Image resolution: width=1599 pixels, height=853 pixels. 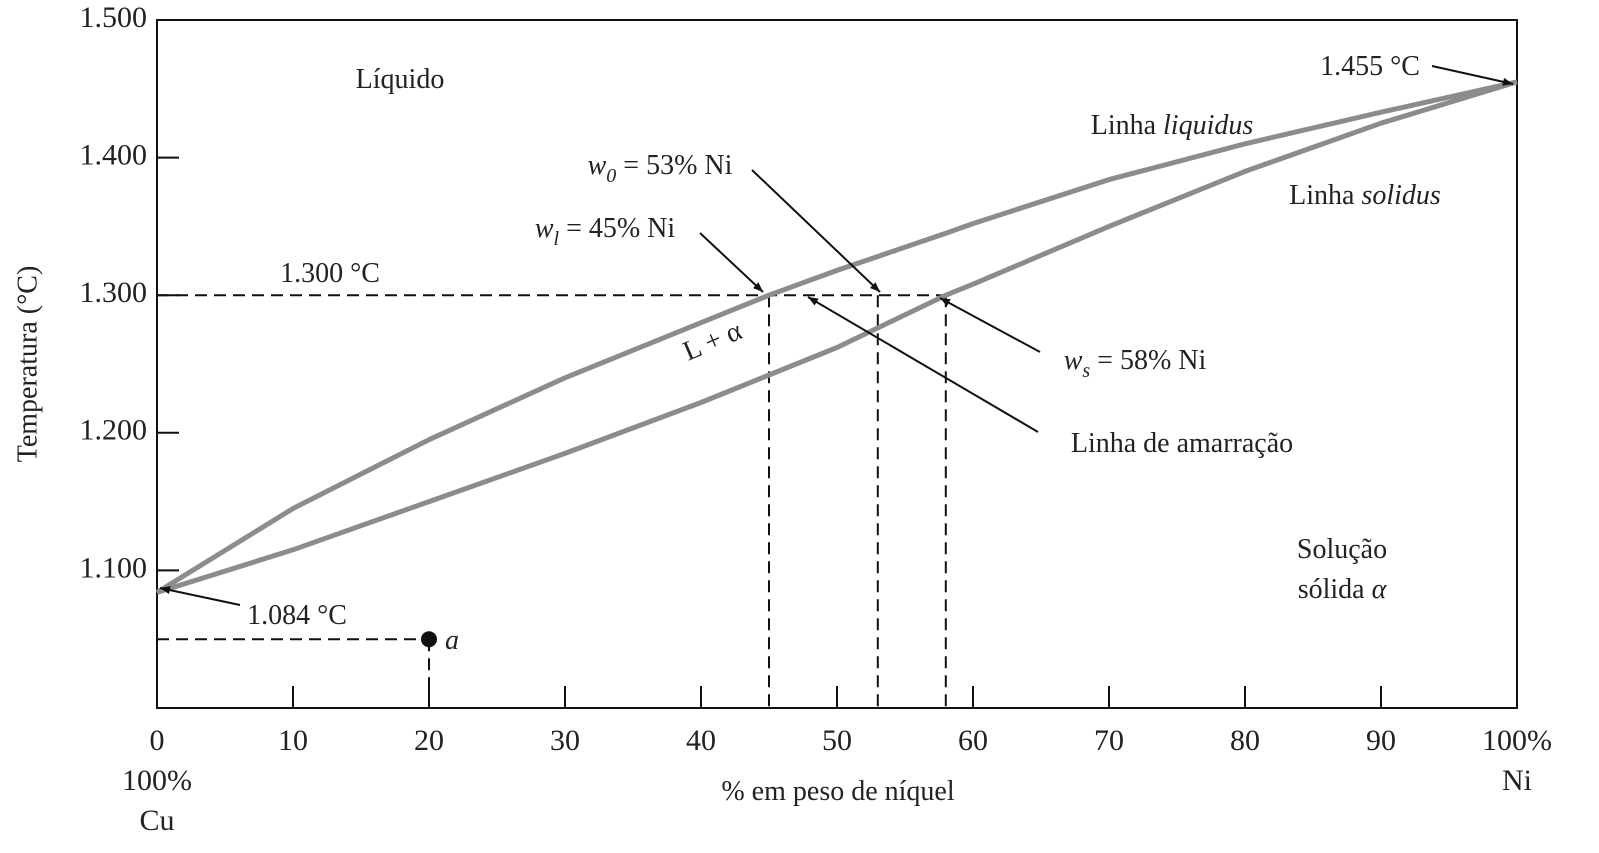 What do you see at coordinates (400, 79) in the screenshot?
I see `annotation: Líquido` at bounding box center [400, 79].